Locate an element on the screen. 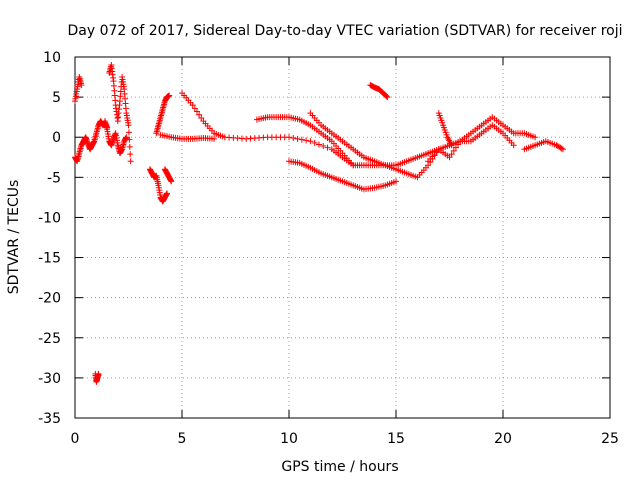 The width and height of the screenshot is (640, 480). x-tick-label: 5 is located at coordinates (182, 439).